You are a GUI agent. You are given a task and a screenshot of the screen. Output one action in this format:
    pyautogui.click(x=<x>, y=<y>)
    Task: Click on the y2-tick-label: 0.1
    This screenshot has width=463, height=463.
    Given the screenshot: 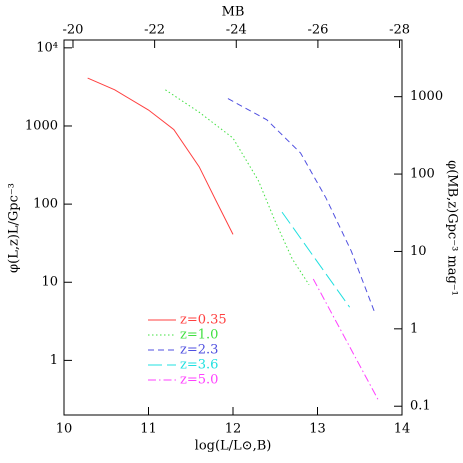 What is the action you would take?
    pyautogui.click(x=420, y=406)
    